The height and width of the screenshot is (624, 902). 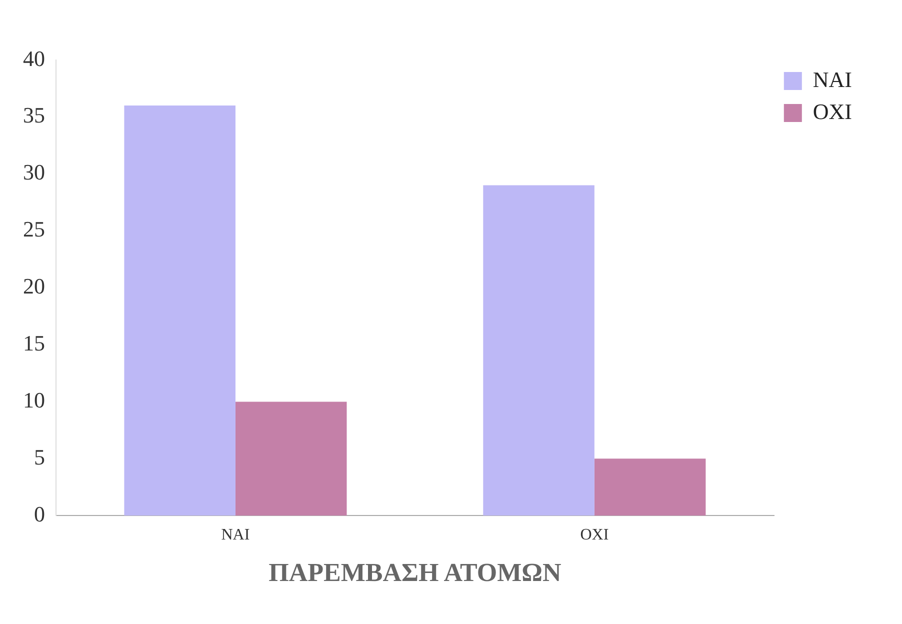 I want to click on x-axis-title: ΠΑΡΕΜΒΑΣΗ ΑΤΟΜΩΝ, so click(x=415, y=573).